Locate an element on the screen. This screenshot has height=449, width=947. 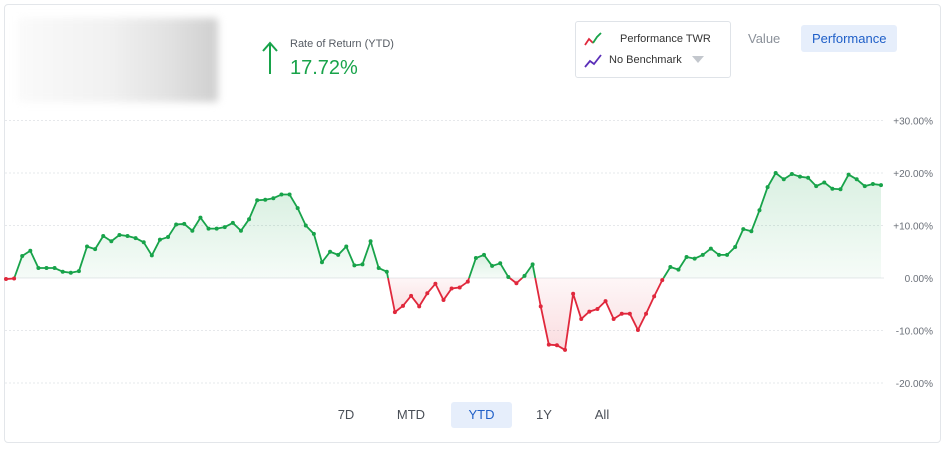
range-all: All is located at coordinates (602, 414).